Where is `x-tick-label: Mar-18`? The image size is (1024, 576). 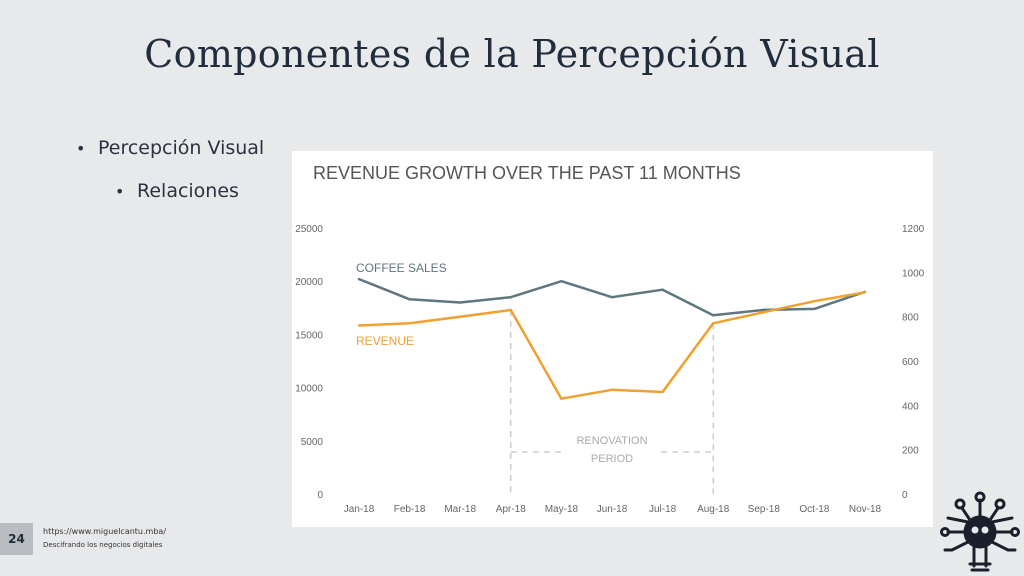
x-tick-label: Mar-18 is located at coordinates (460, 509).